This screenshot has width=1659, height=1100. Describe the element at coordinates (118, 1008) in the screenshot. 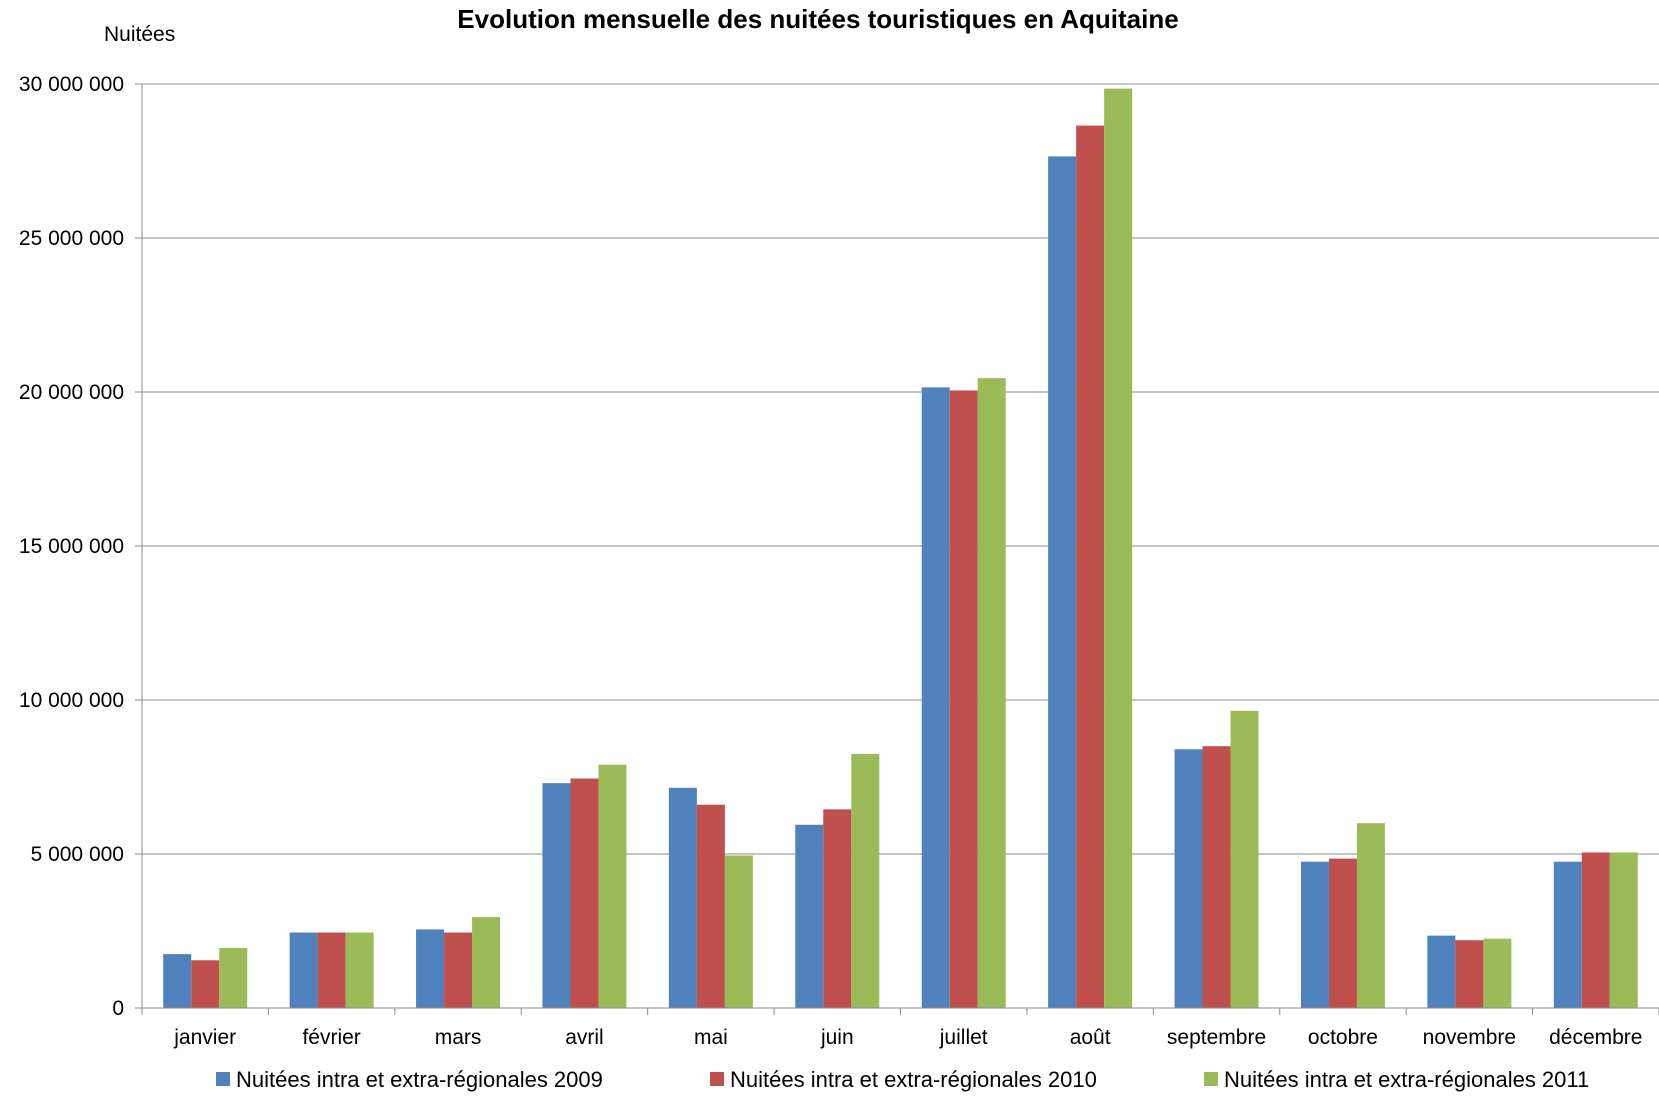

I see `y-tick-label: 0` at that location.